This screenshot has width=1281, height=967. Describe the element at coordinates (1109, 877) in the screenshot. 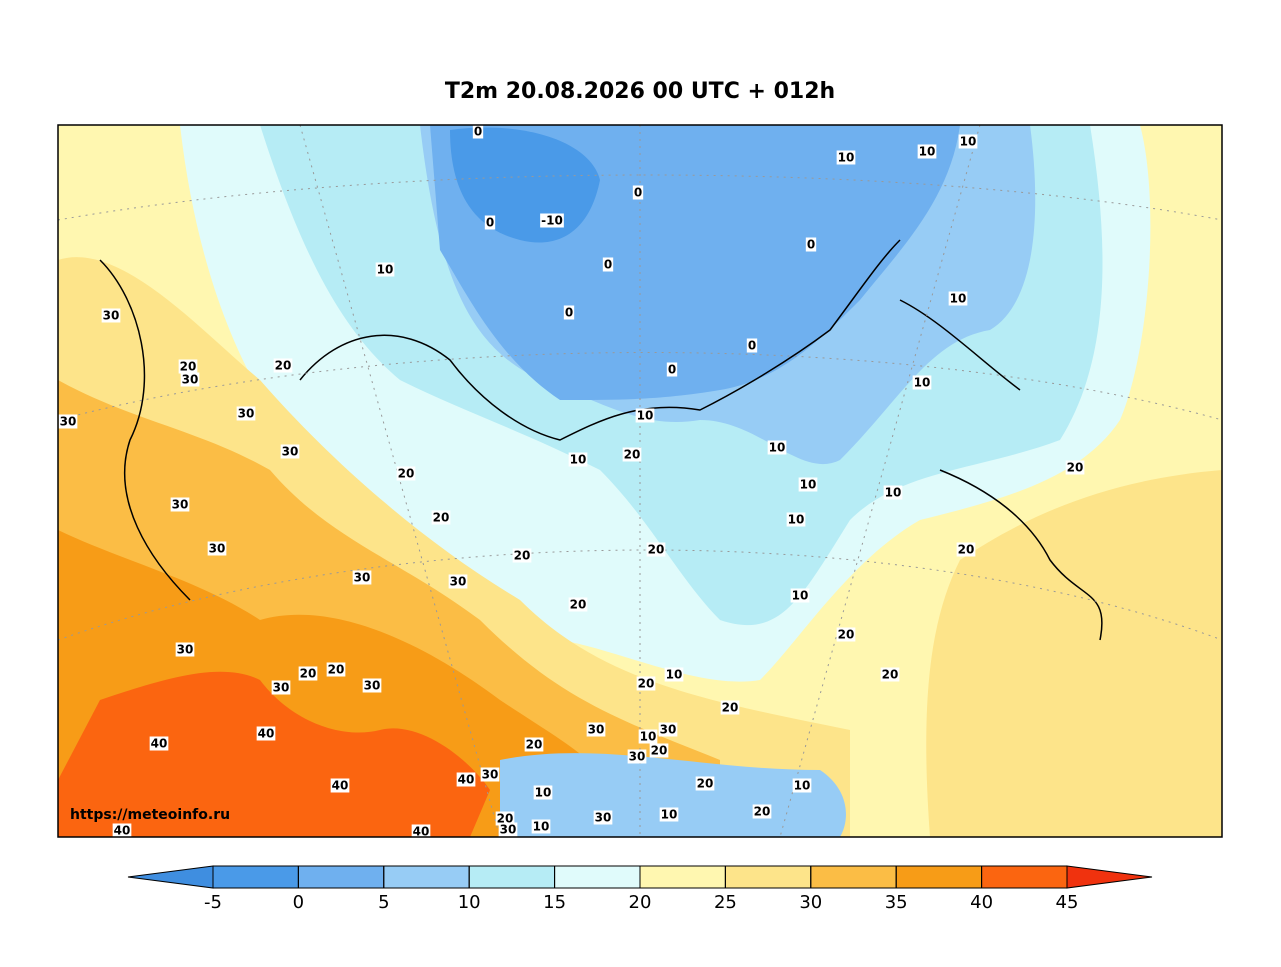

I see `colorbar-extend-high` at that location.